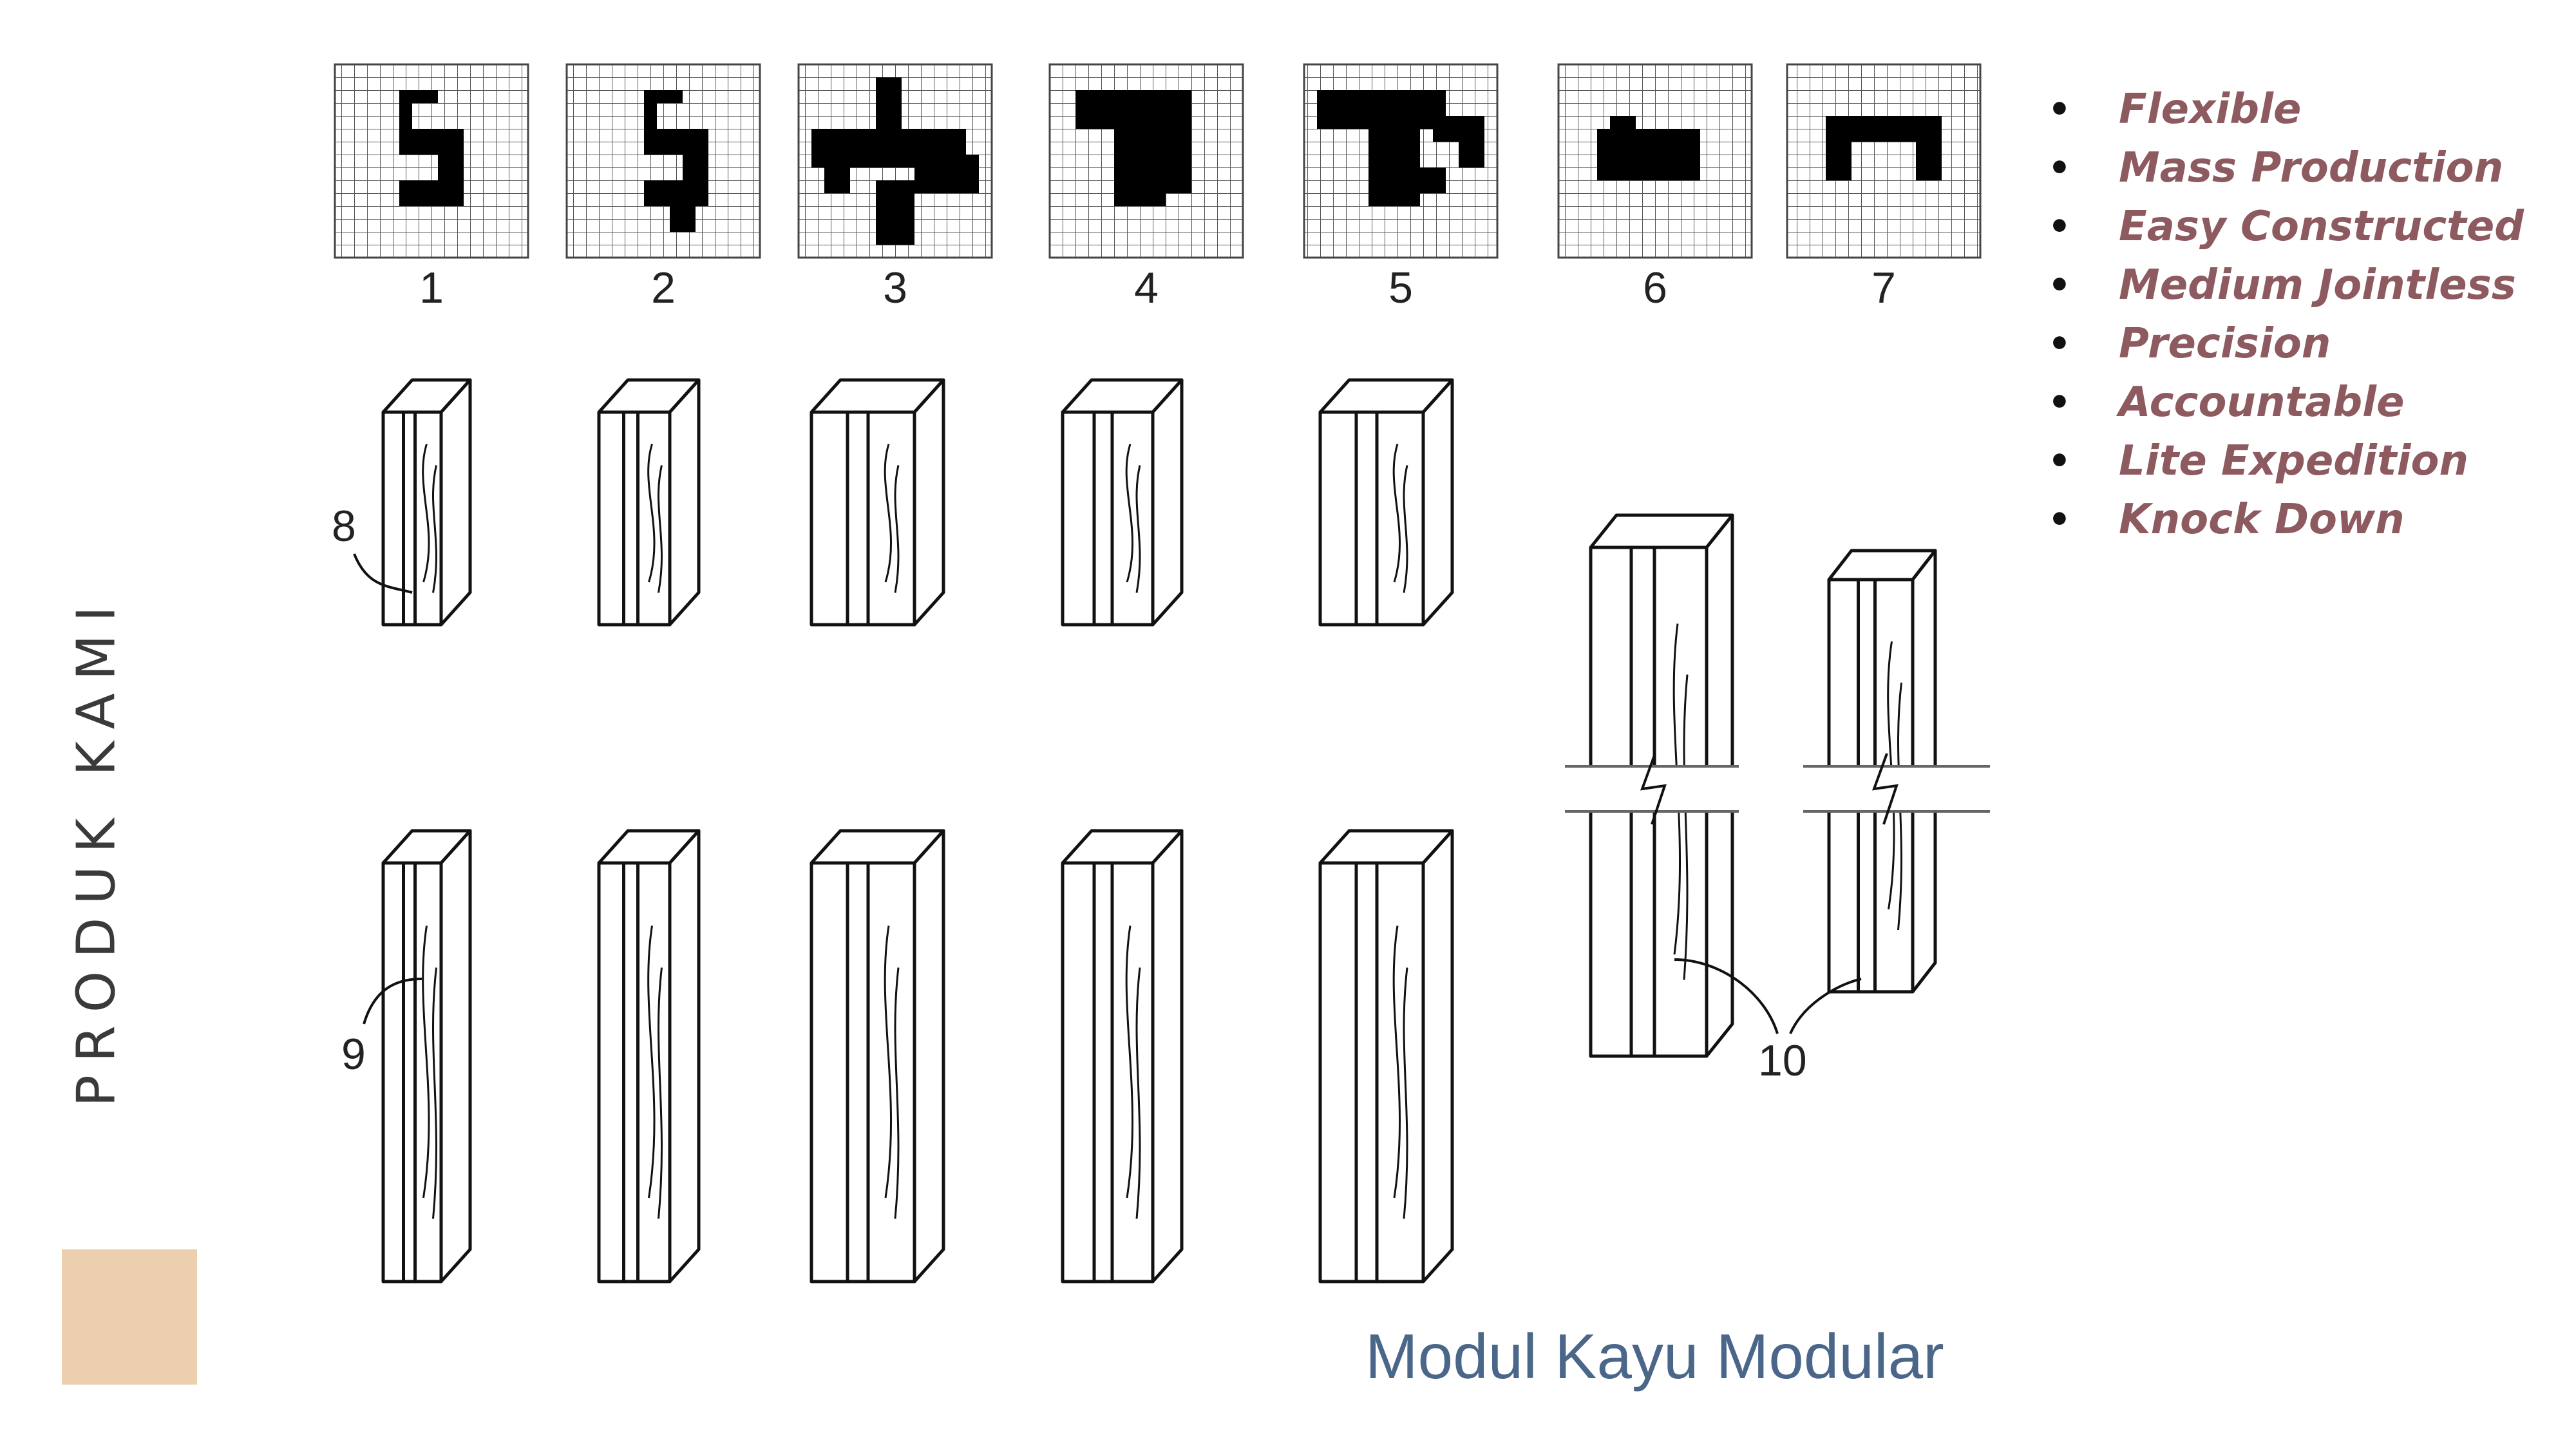 Image resolution: width=2576 pixels, height=1449 pixels. Describe the element at coordinates (2317, 285) in the screenshot. I see `feature-label: Medium Jointless` at that location.